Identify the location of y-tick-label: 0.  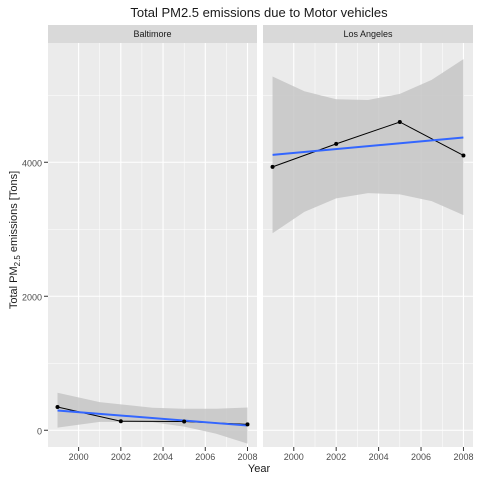
(39, 431).